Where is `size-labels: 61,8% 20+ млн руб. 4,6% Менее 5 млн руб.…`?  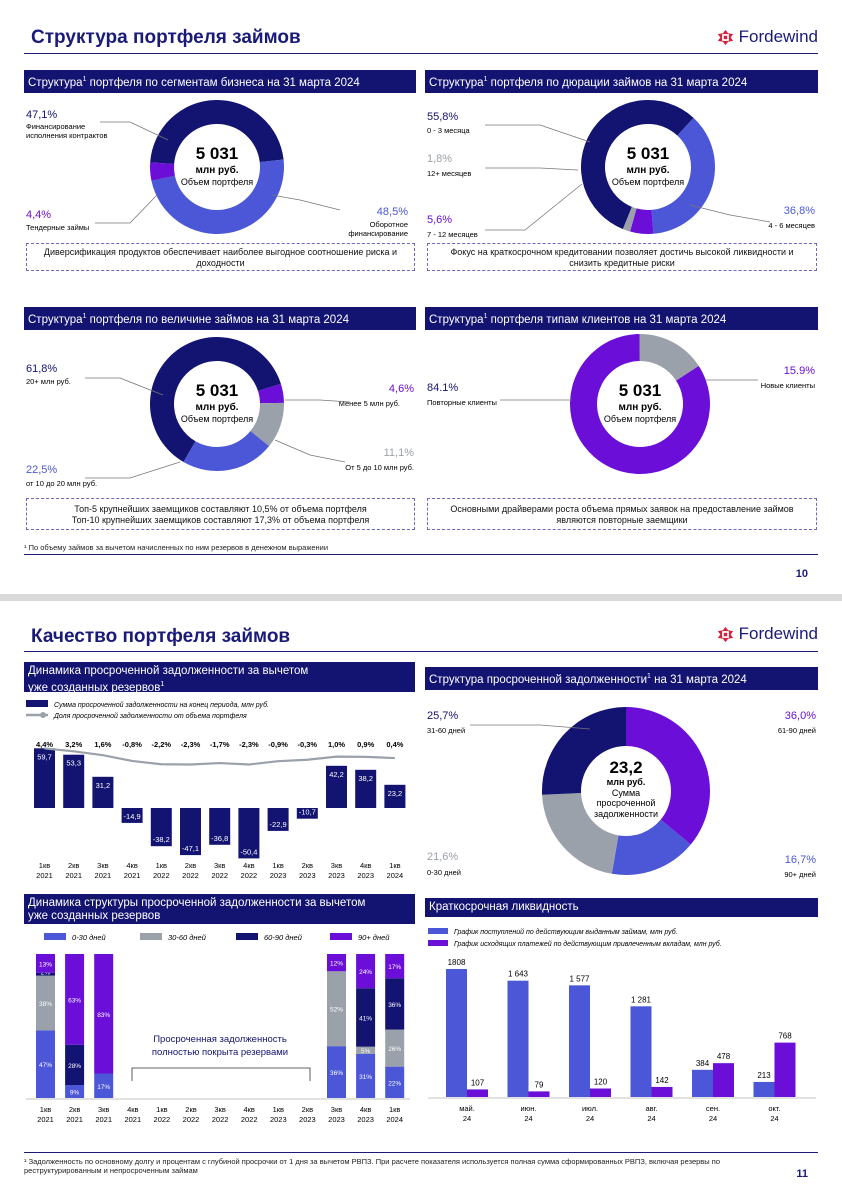
size-labels: 61,8% 20+ млн руб. 4,6% Менее 5 млн руб.… is located at coordinates (220, 425).